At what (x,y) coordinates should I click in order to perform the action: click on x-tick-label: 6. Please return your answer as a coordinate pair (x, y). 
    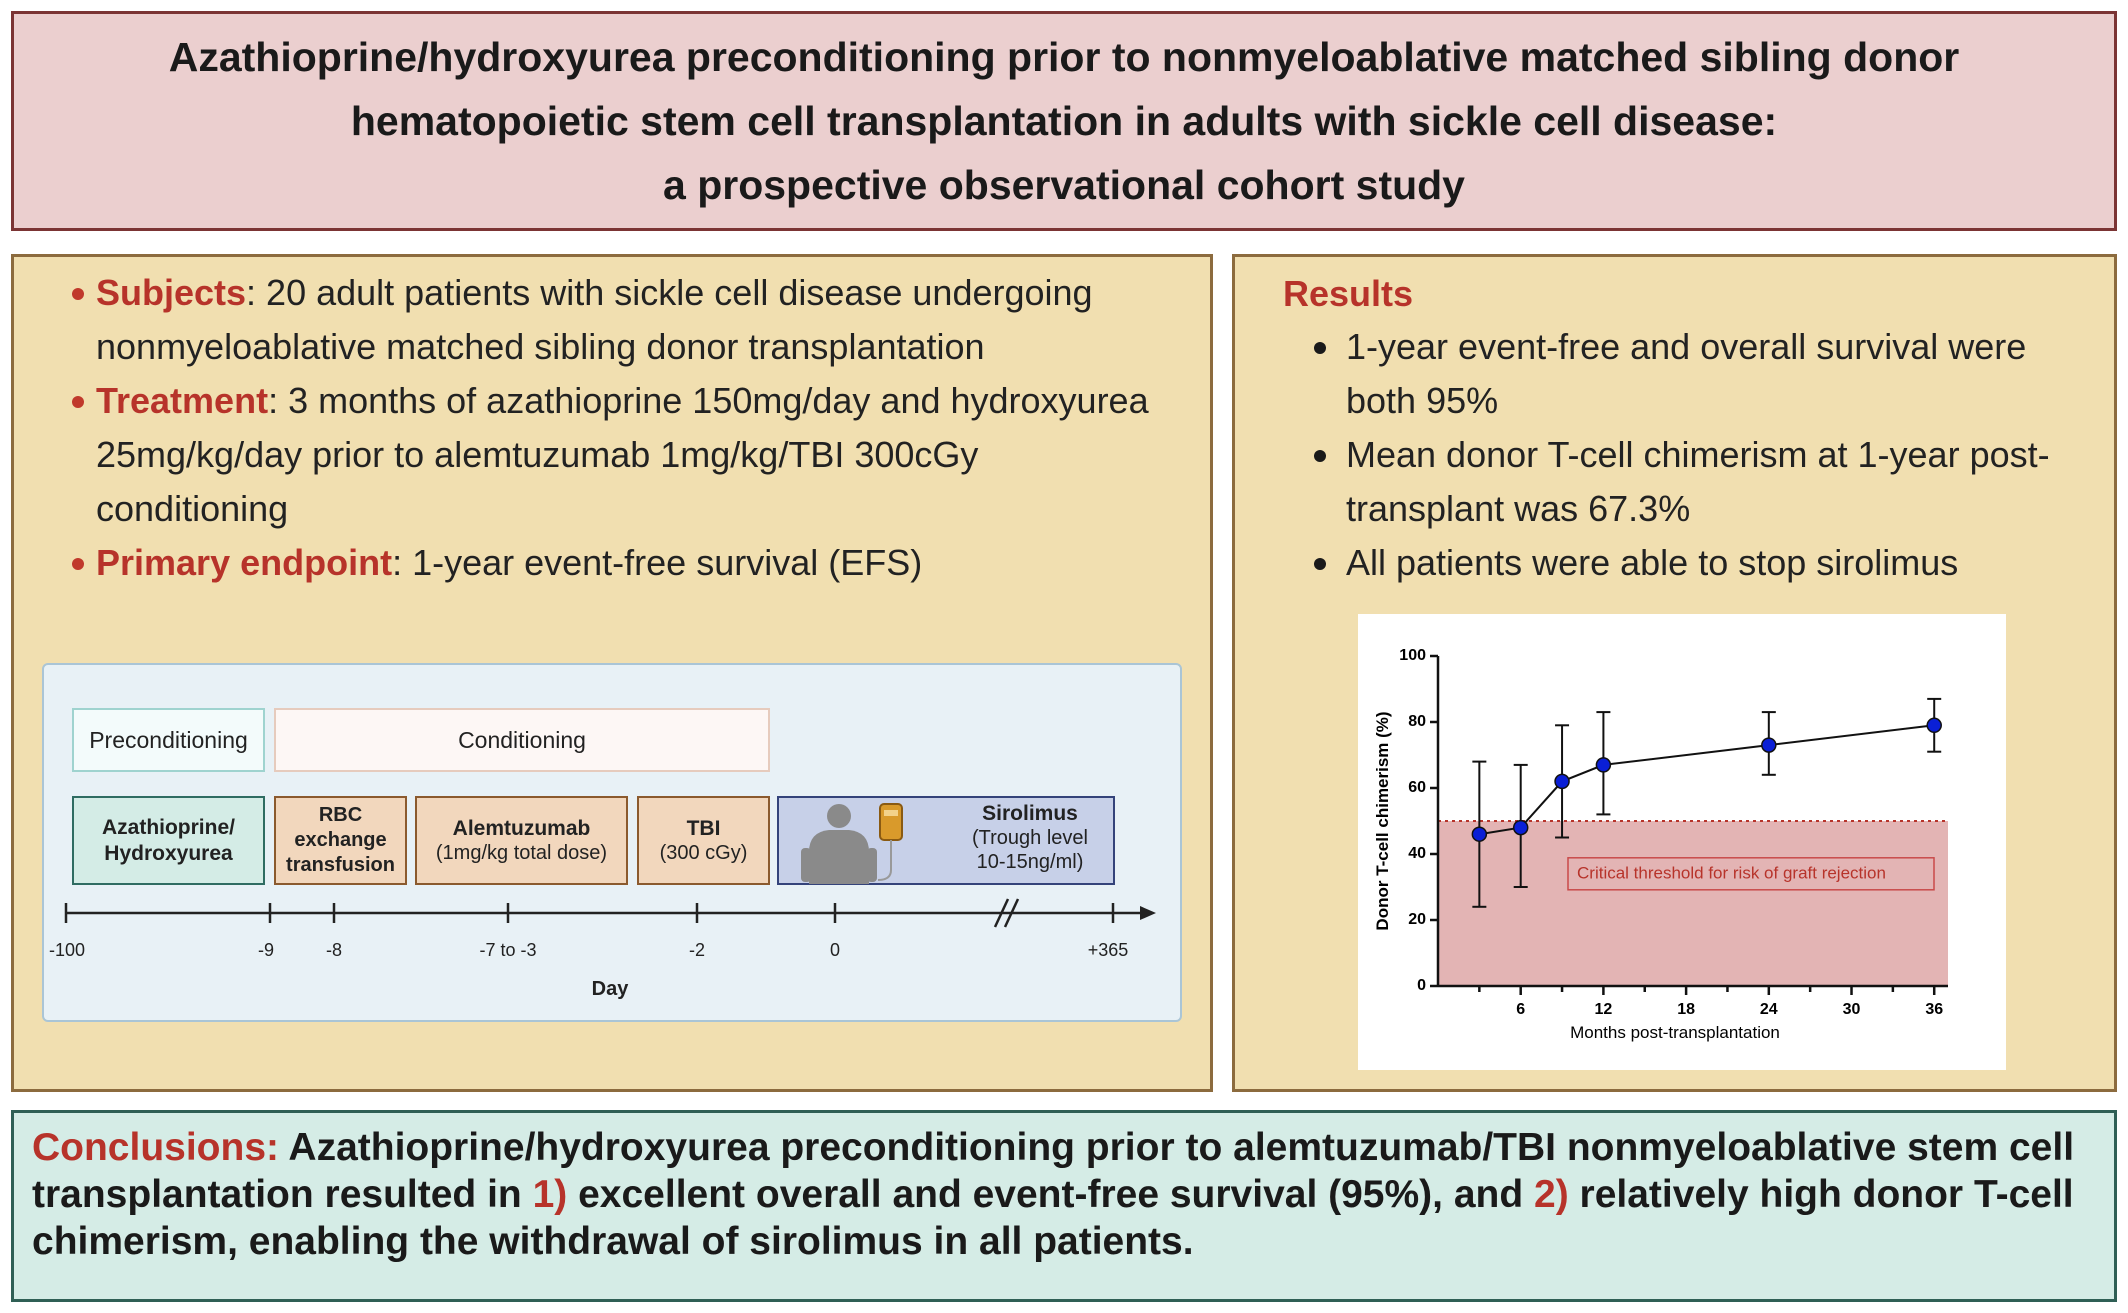
    Looking at the image, I should click on (1520, 1009).